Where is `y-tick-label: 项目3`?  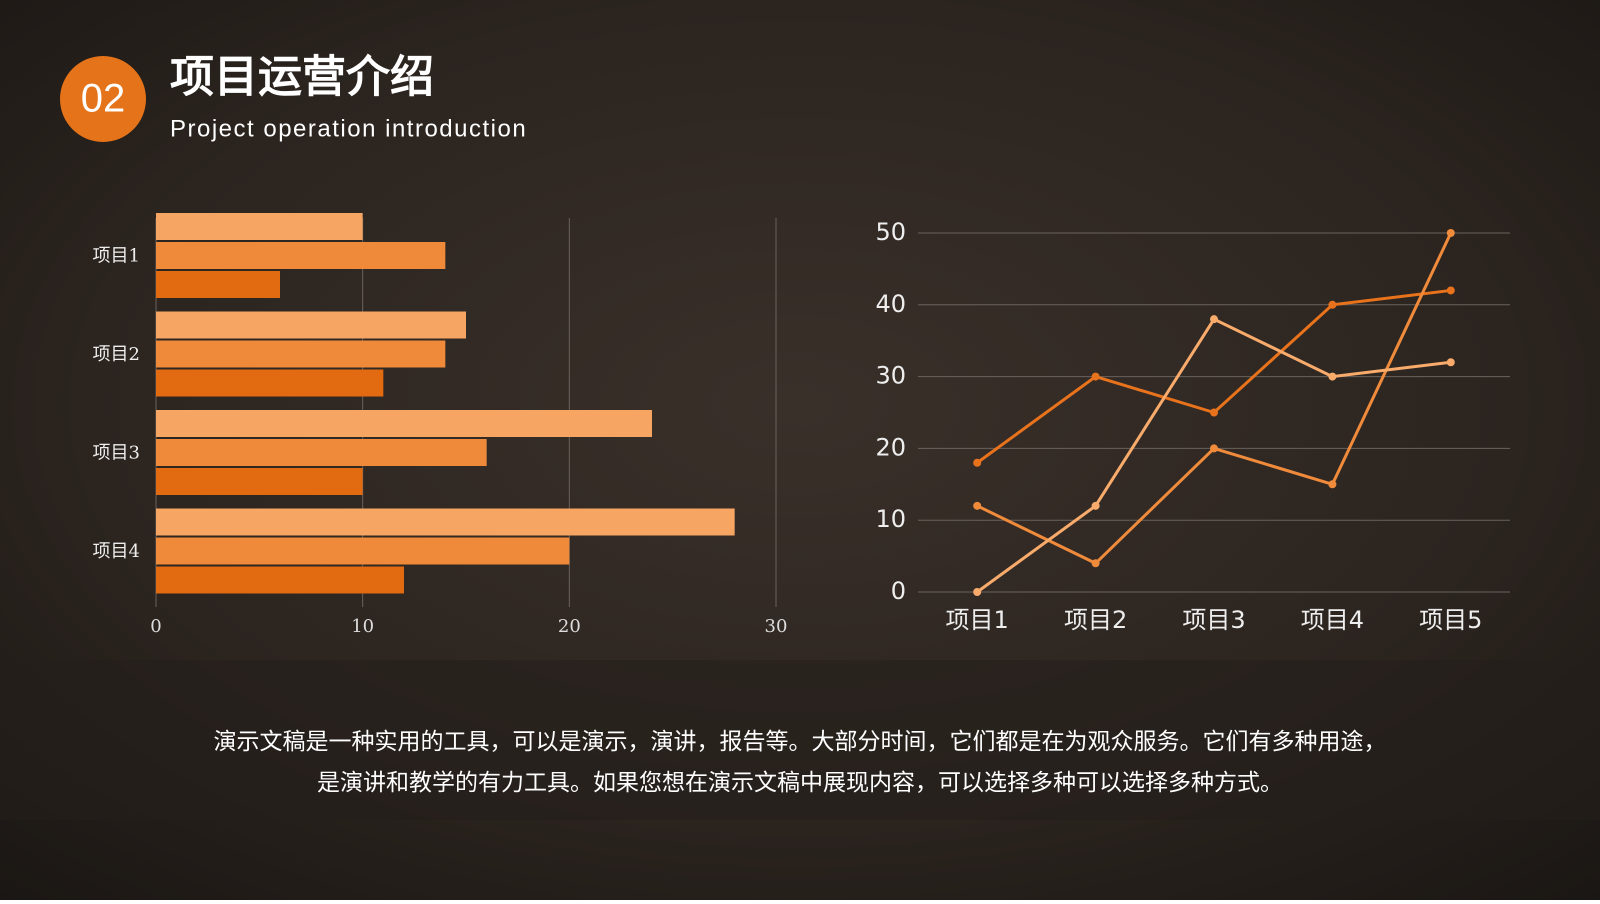
y-tick-label: 项目3 is located at coordinates (116, 453).